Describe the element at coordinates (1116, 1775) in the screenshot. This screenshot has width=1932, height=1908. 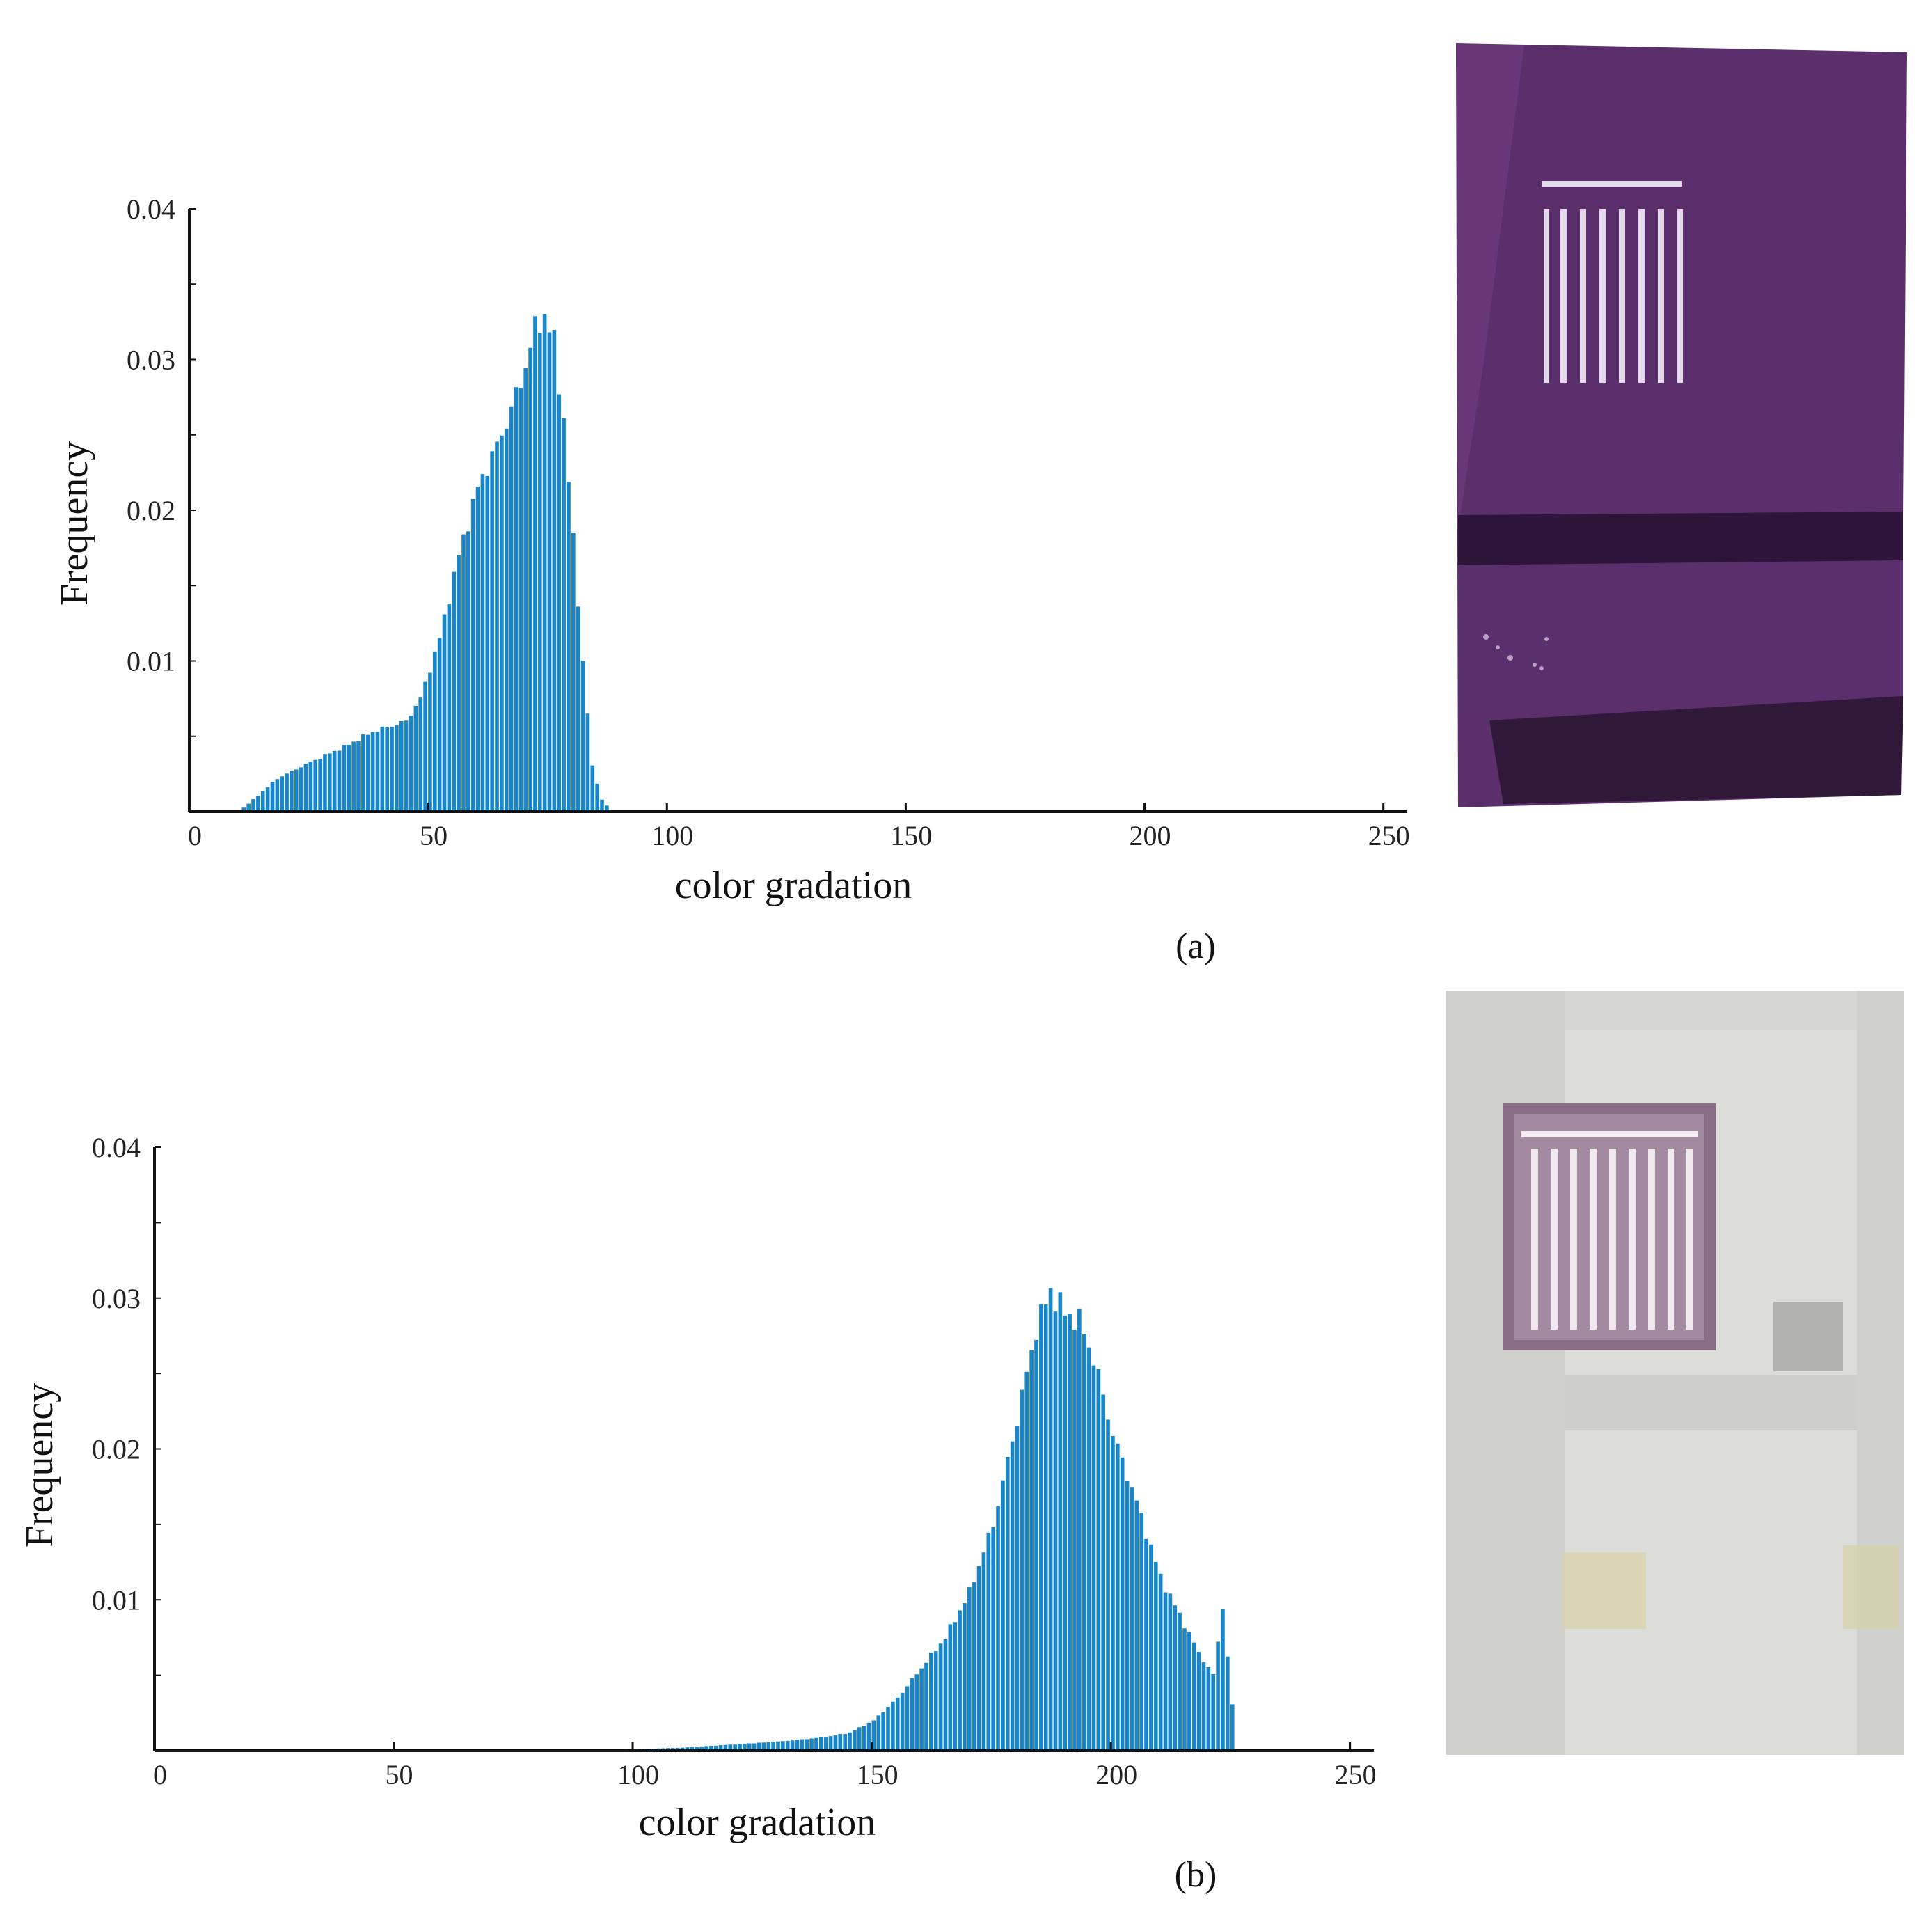
I see `histogram-b-x-tick-label: 200` at that location.